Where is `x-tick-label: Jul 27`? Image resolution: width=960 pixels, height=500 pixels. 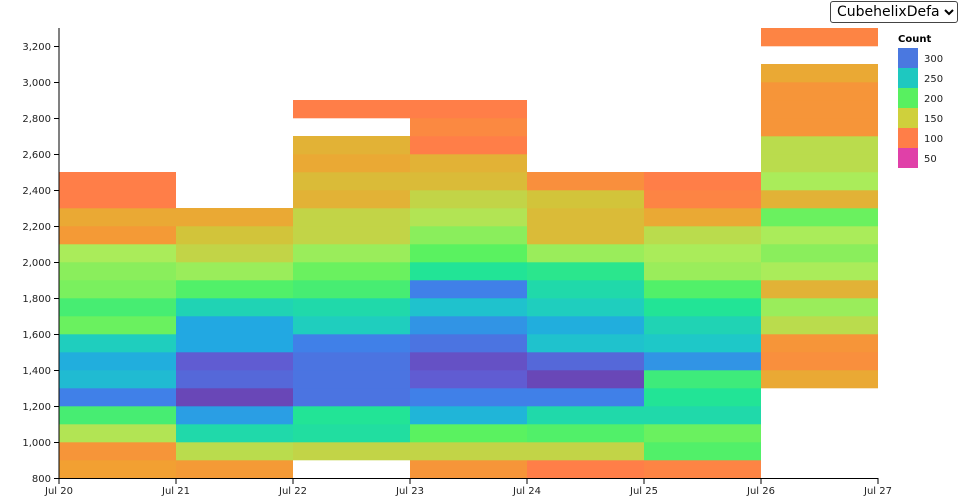
x-tick-label: Jul 27 is located at coordinates (877, 491).